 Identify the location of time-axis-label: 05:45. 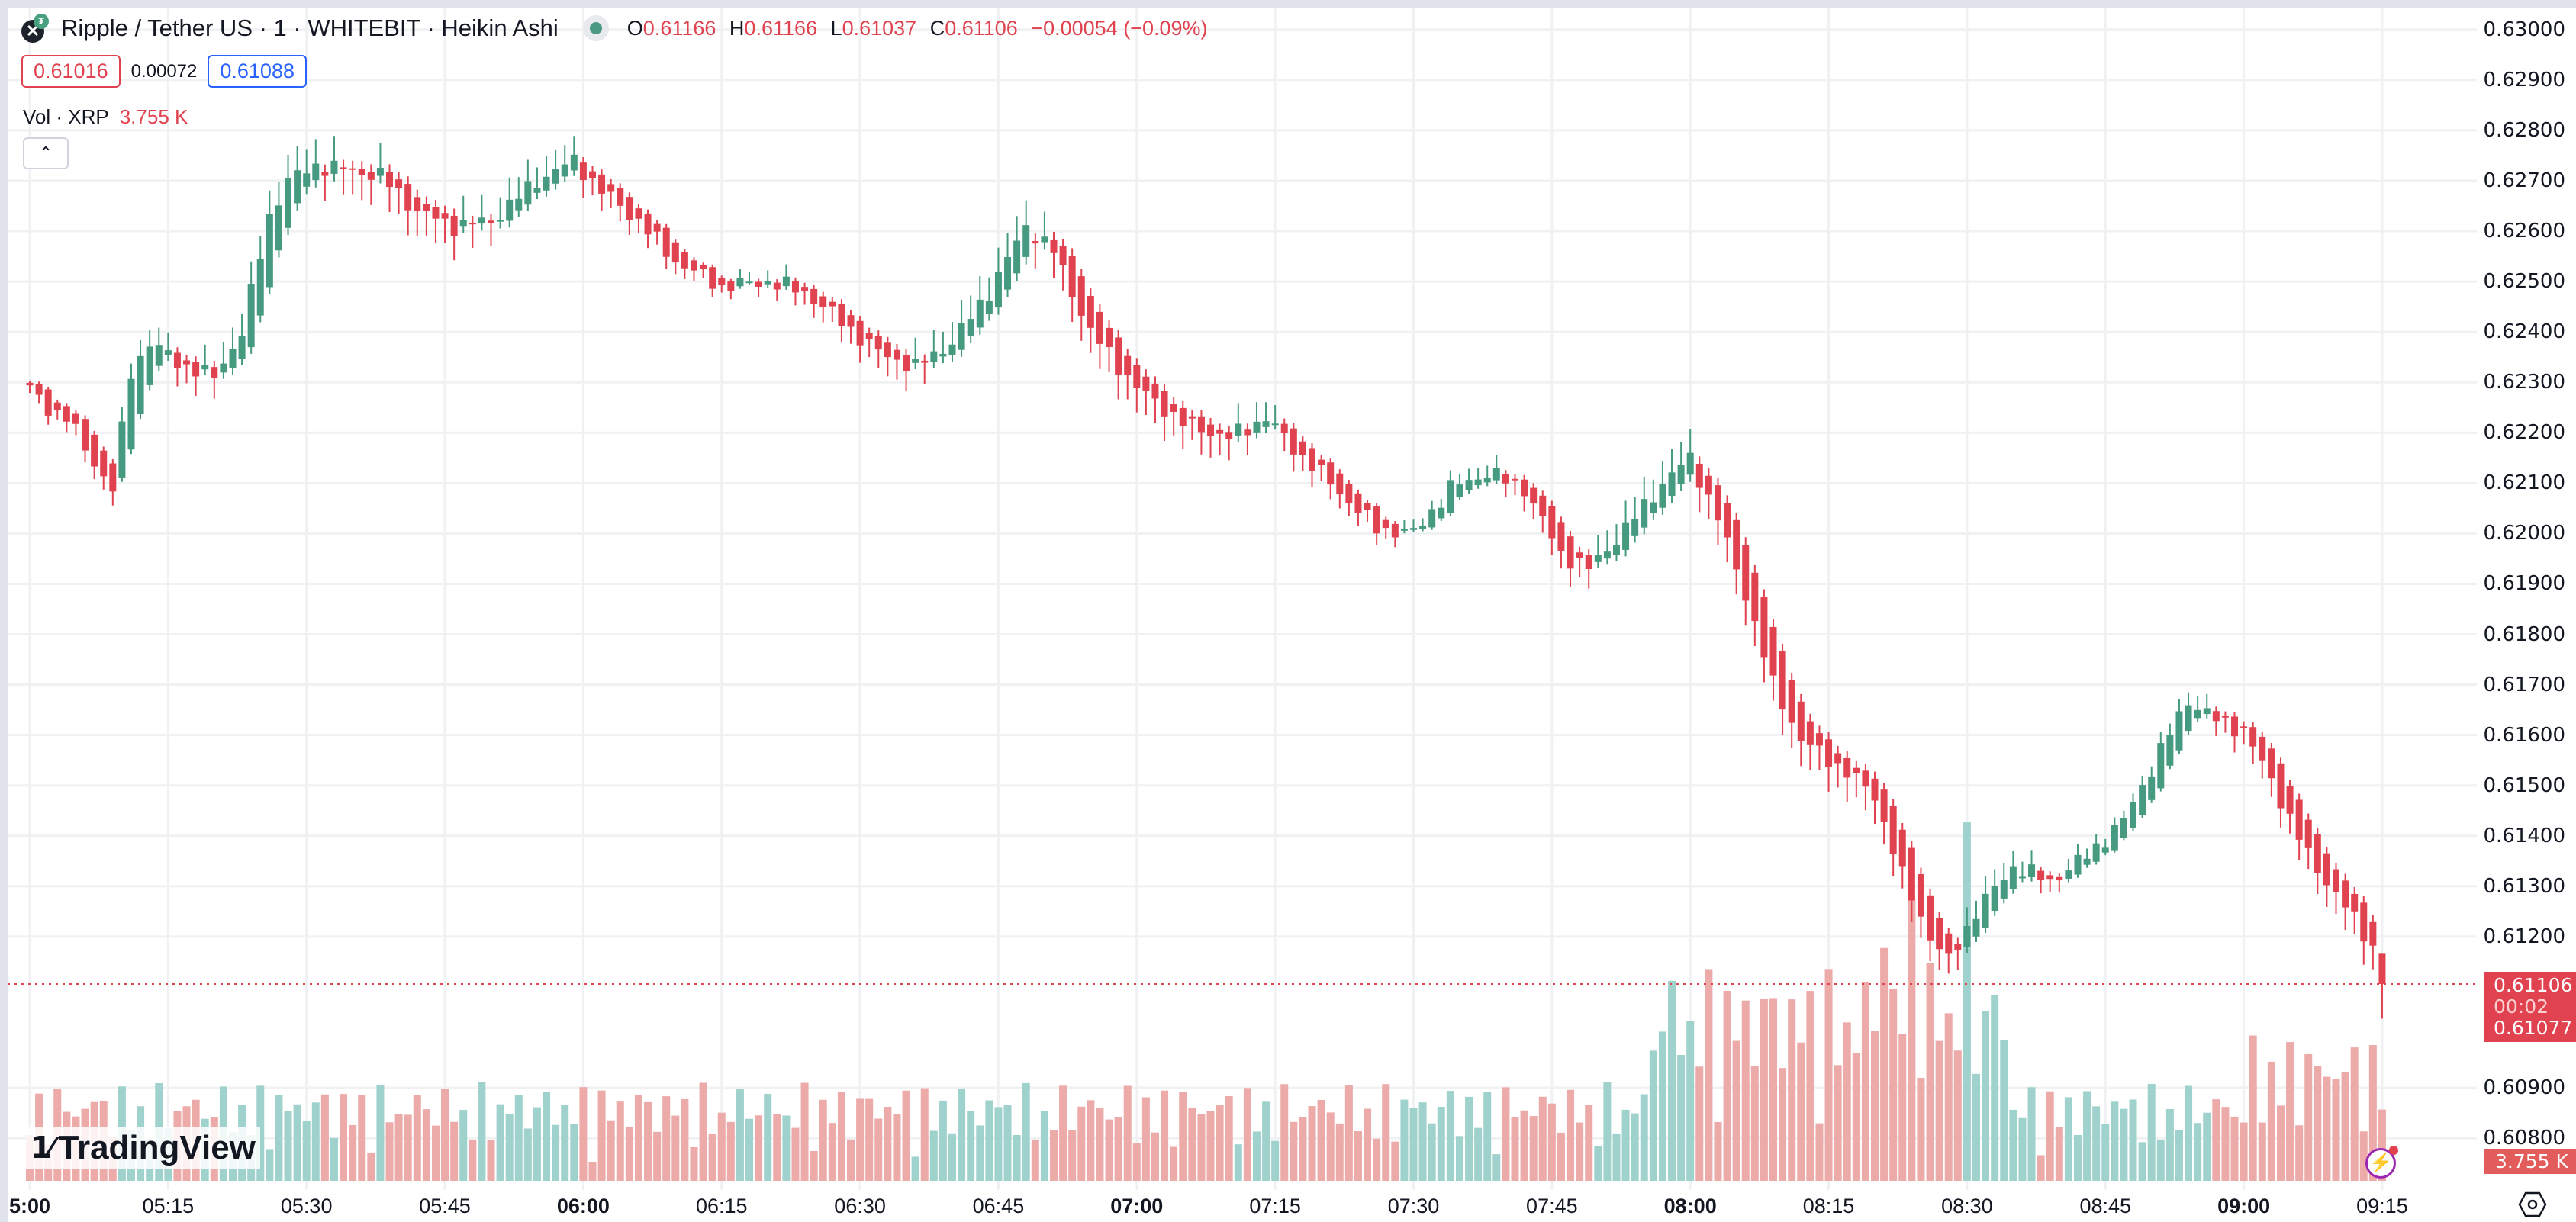
(445, 1206).